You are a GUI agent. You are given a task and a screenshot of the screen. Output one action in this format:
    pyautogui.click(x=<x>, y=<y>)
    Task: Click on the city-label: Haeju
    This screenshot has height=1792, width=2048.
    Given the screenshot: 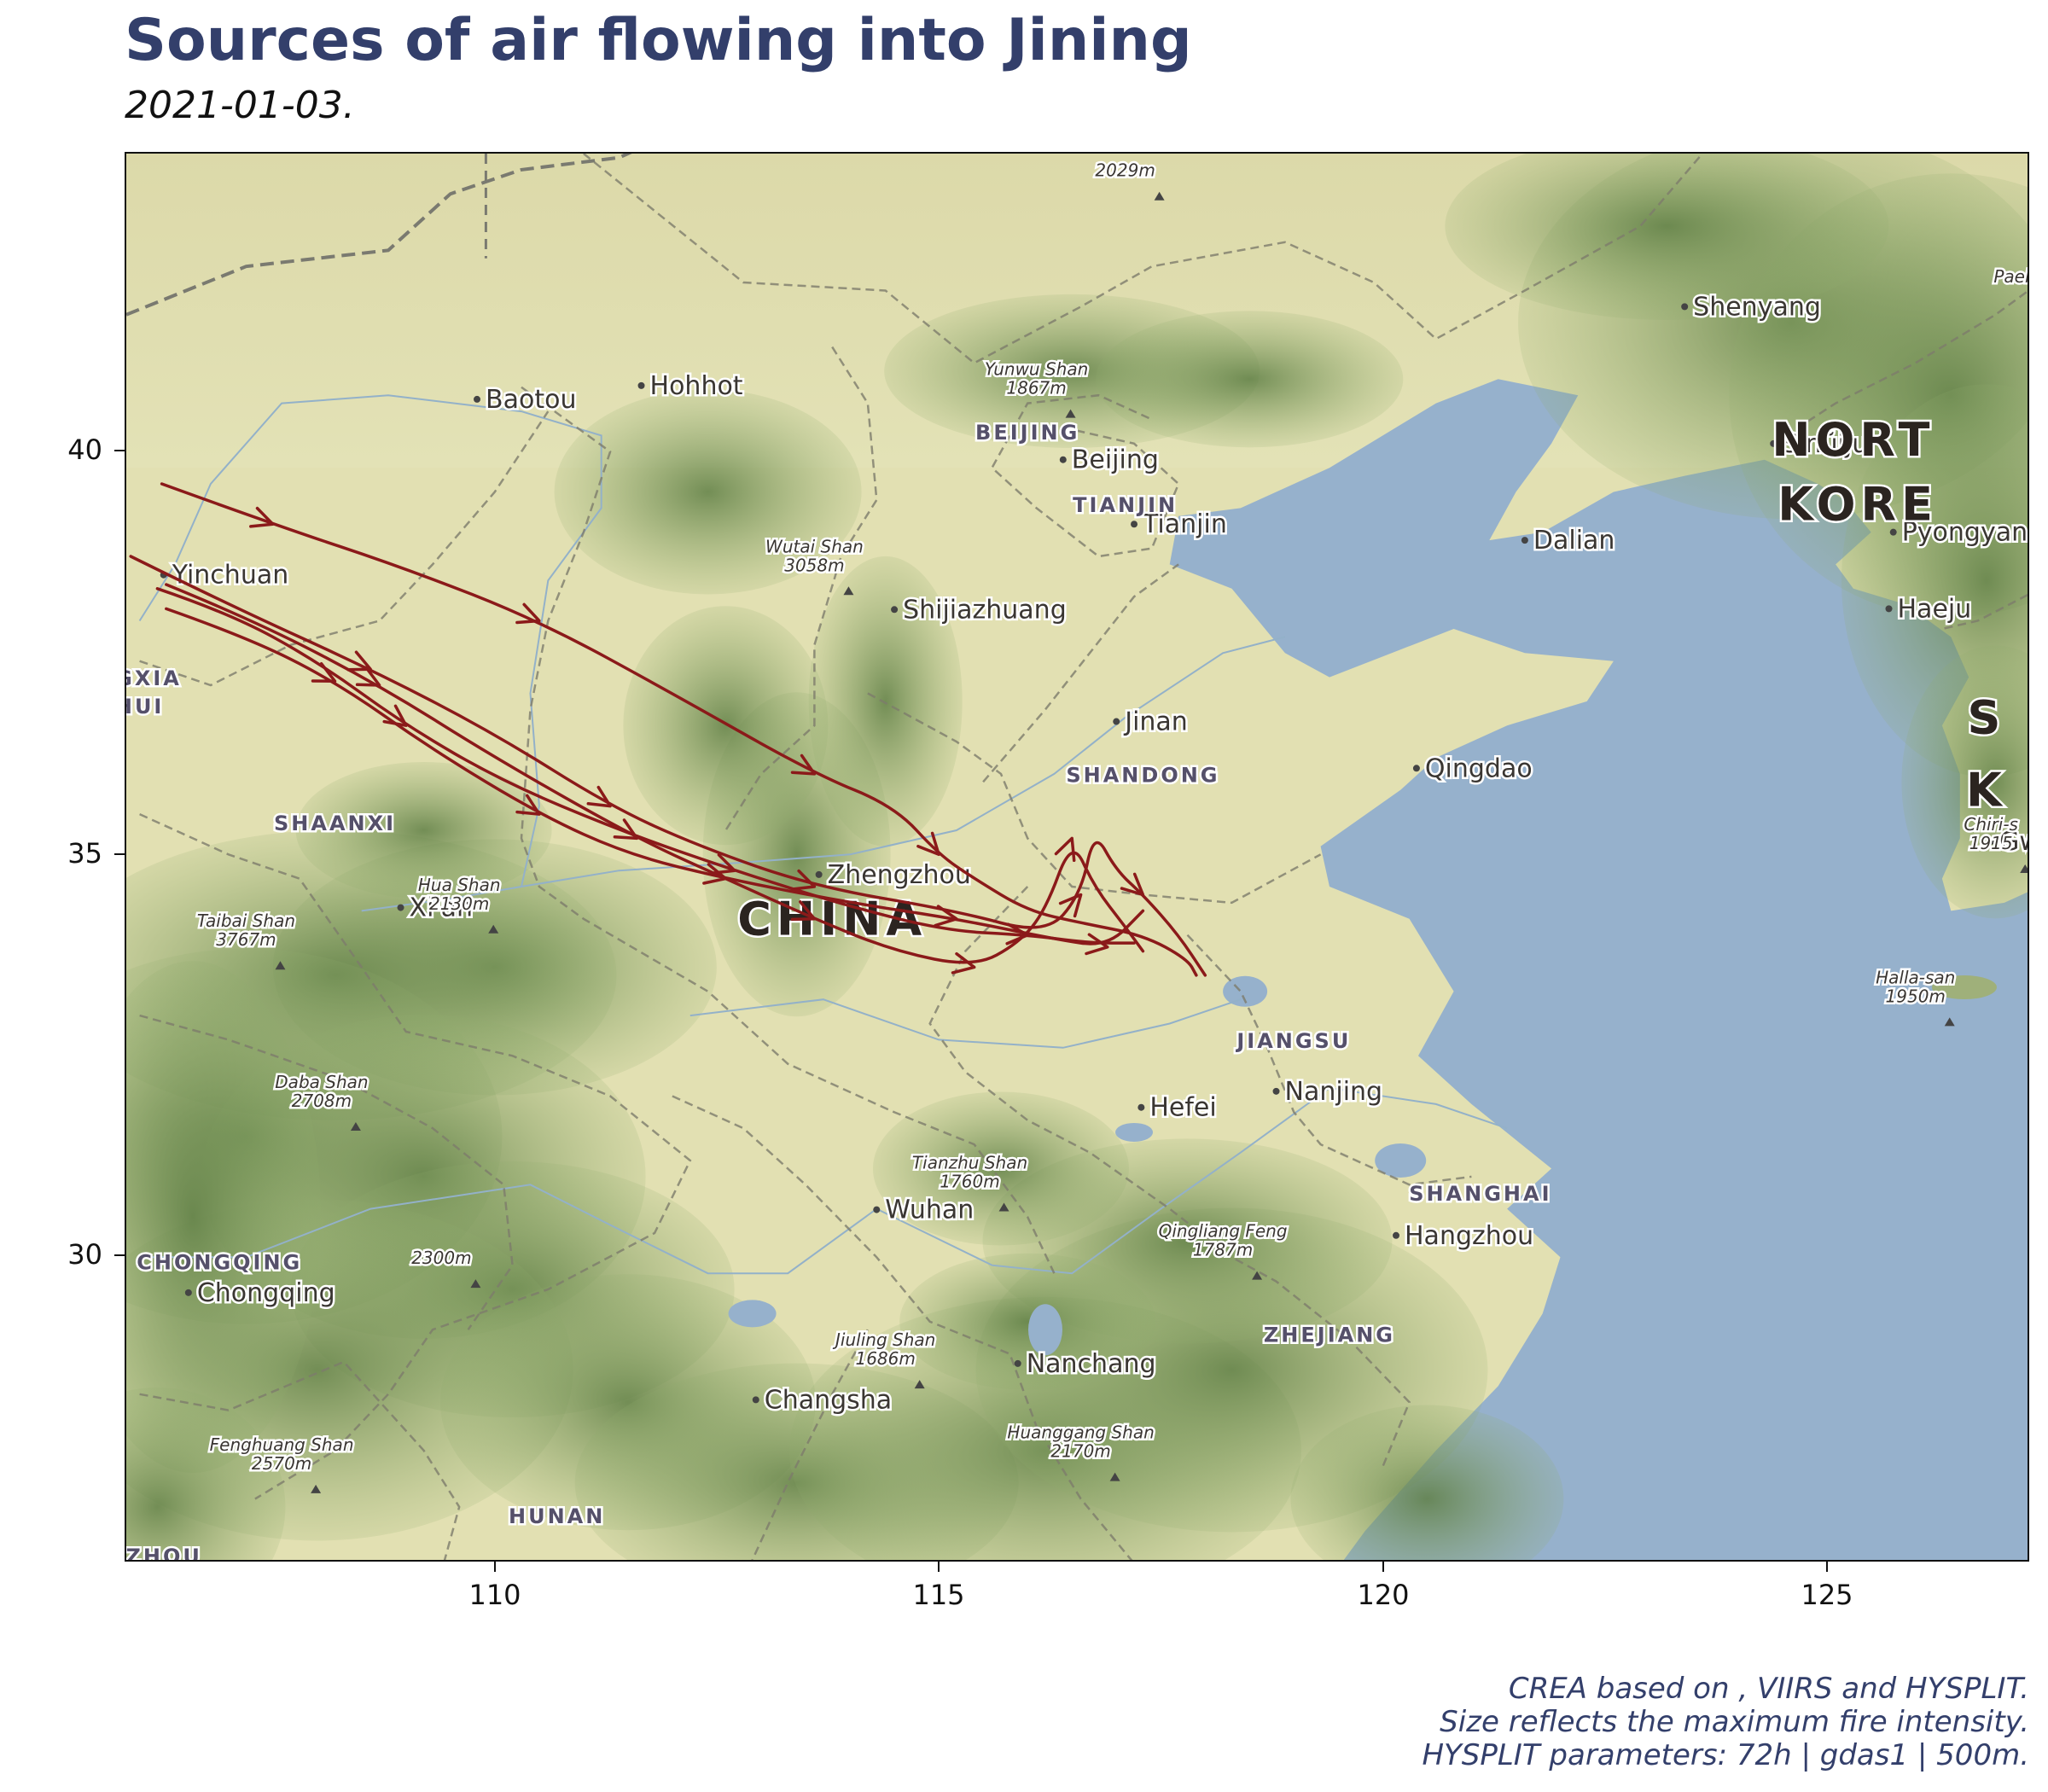 What is the action you would take?
    pyautogui.click(x=1935, y=609)
    